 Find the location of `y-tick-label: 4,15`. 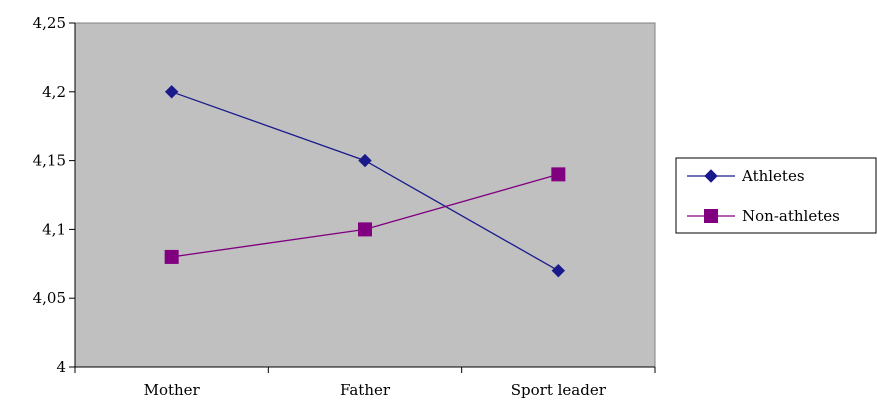

y-tick-label: 4,15 is located at coordinates (49, 161).